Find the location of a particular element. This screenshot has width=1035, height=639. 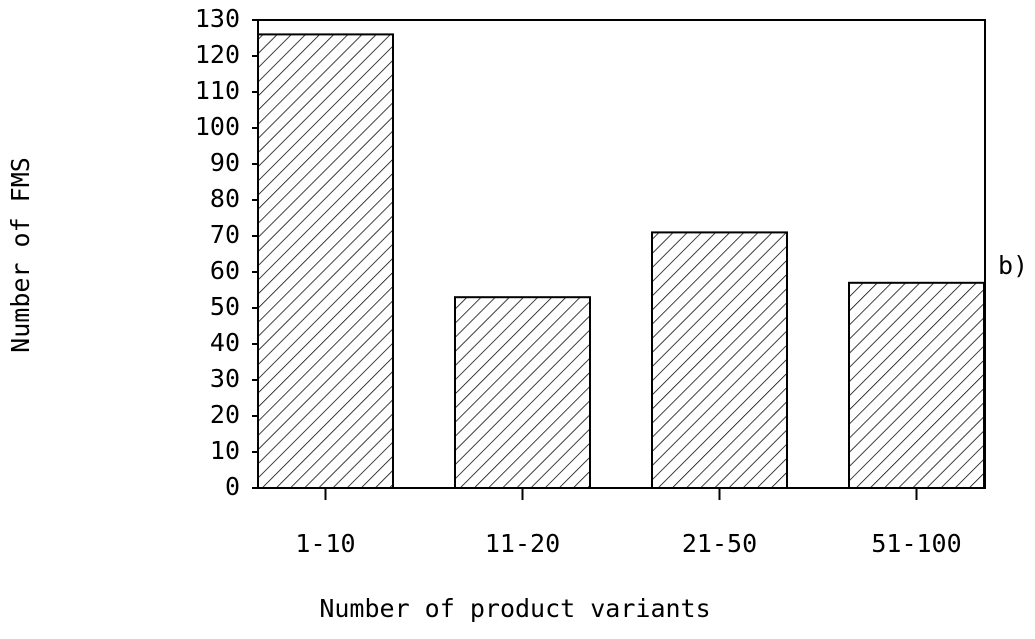

y-axis-title: Number of FMS is located at coordinates (20, 255).